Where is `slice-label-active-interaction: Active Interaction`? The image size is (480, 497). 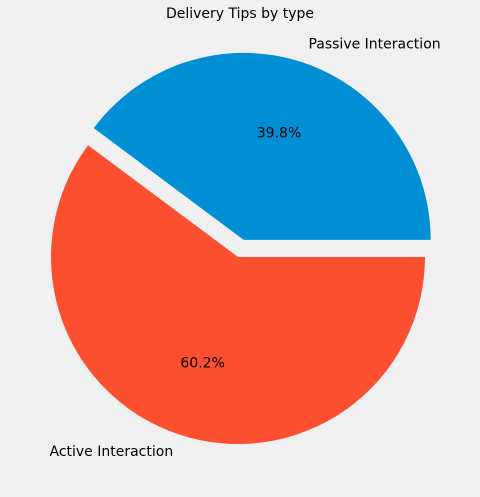 slice-label-active-interaction: Active Interaction is located at coordinates (111, 452).